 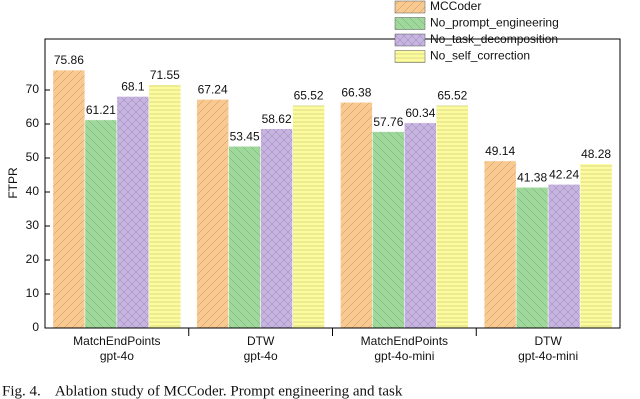 I want to click on value-label: 68.1, so click(x=133, y=87).